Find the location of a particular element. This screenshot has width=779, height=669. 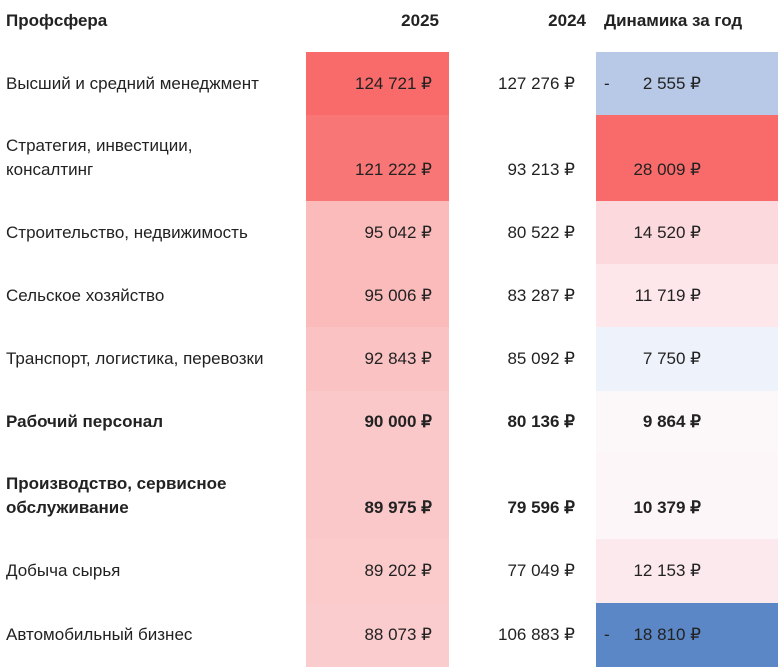

salary-2024-value: 85 092 ₽ is located at coordinates (541, 358).